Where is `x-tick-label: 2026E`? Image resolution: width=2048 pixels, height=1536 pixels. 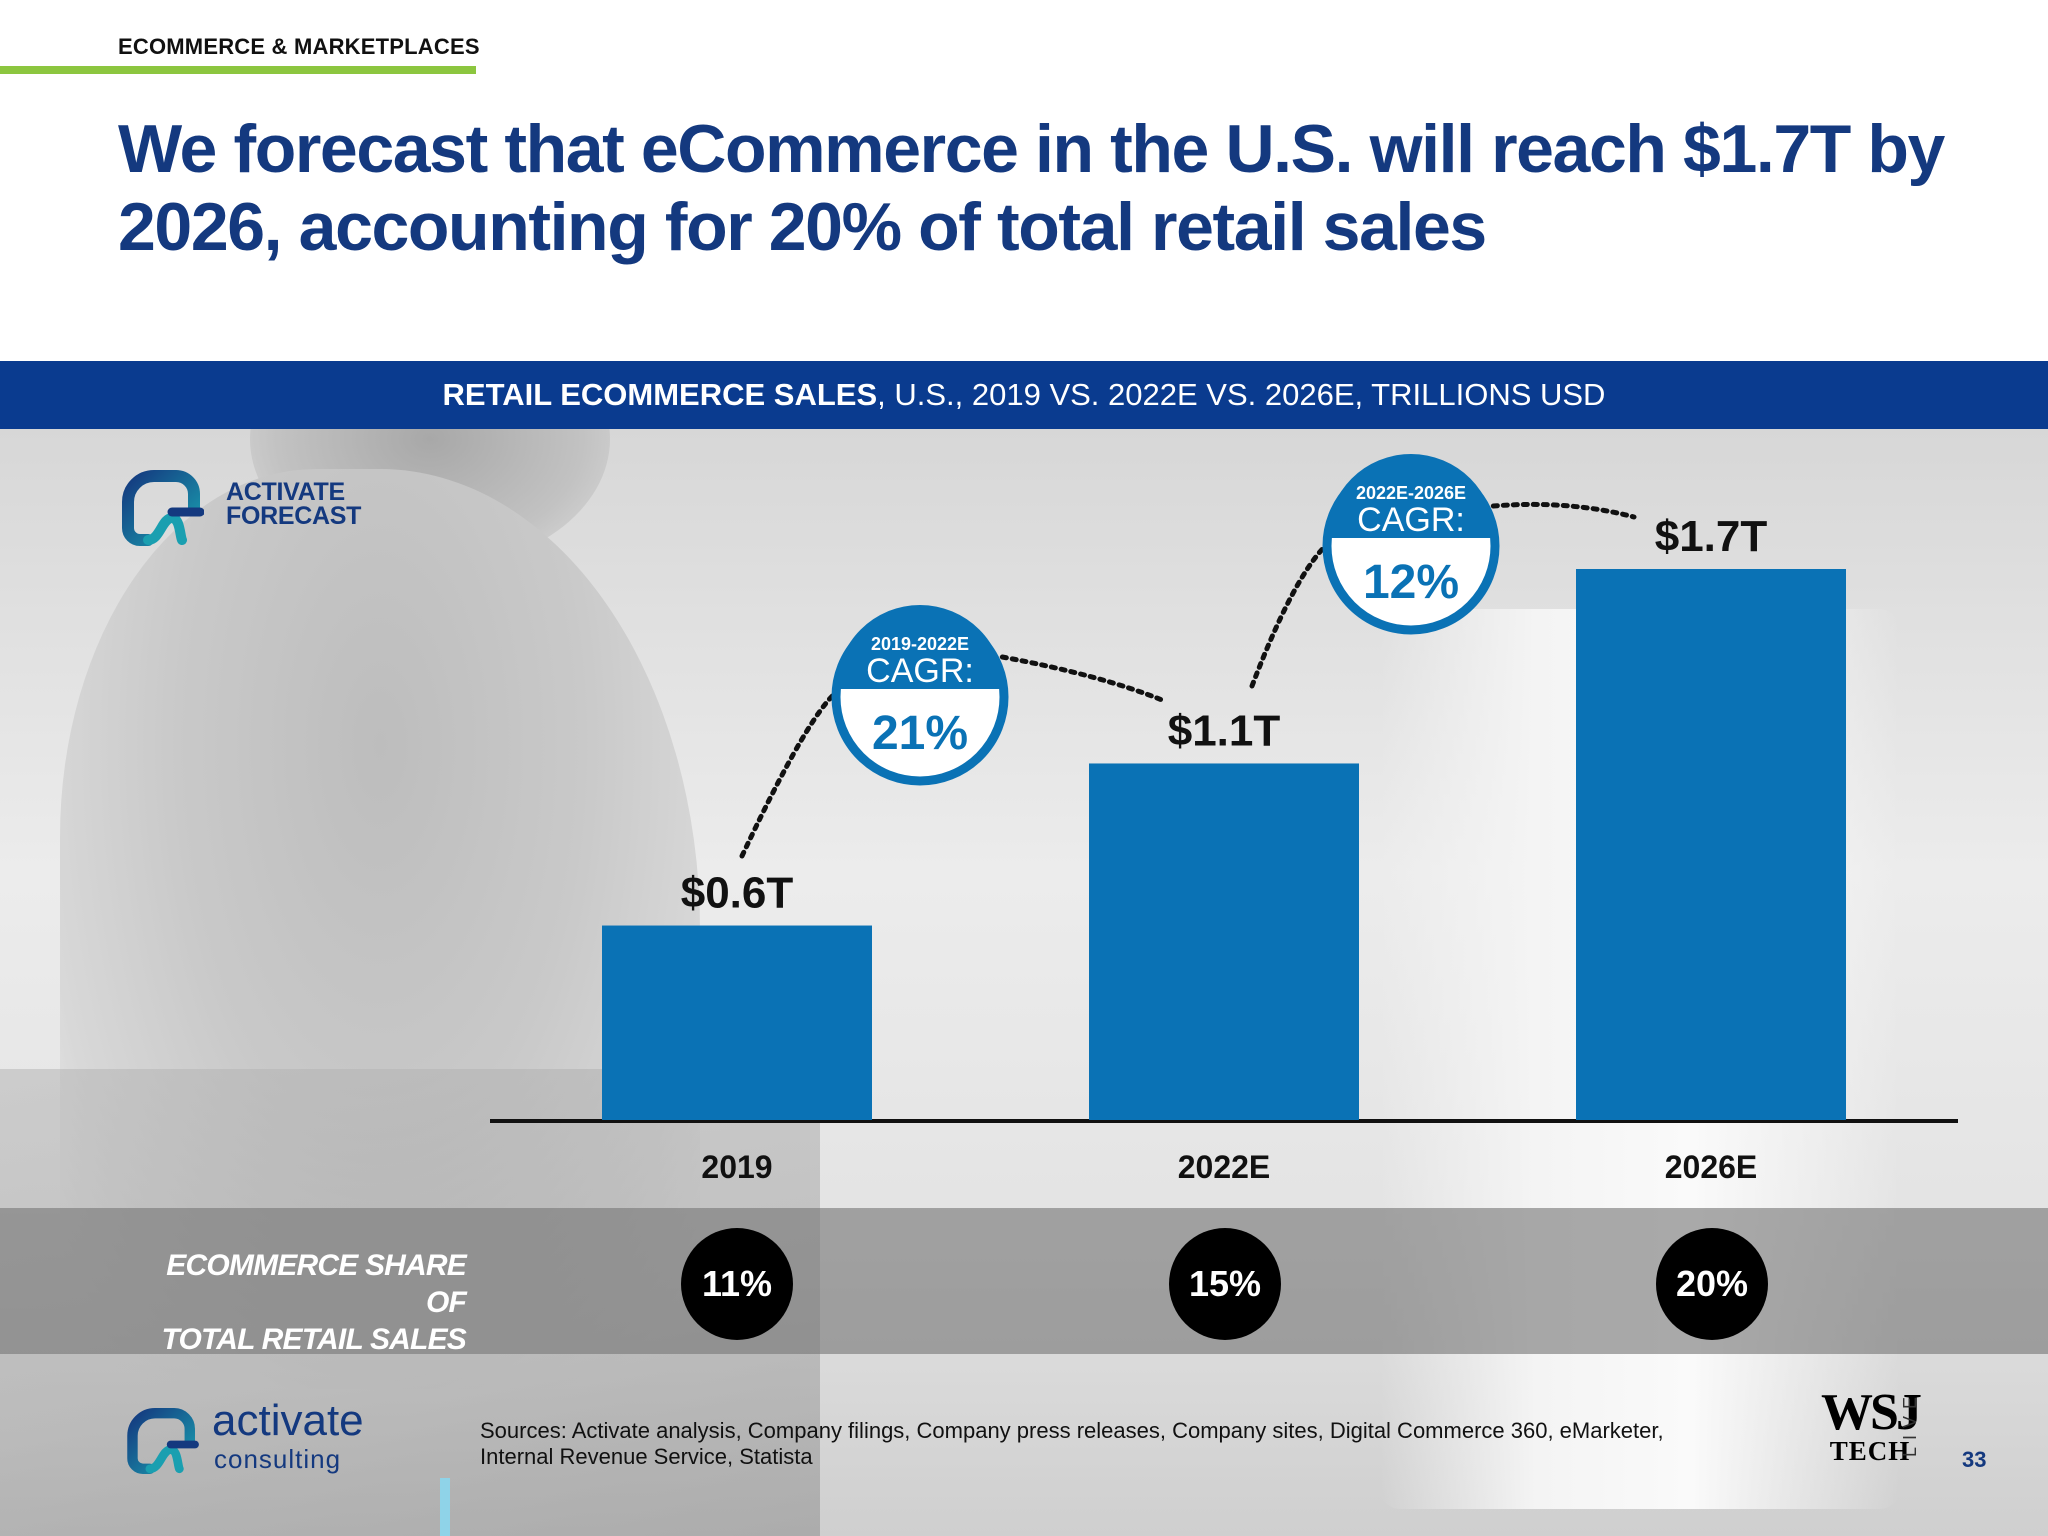 x-tick-label: 2026E is located at coordinates (1711, 1167).